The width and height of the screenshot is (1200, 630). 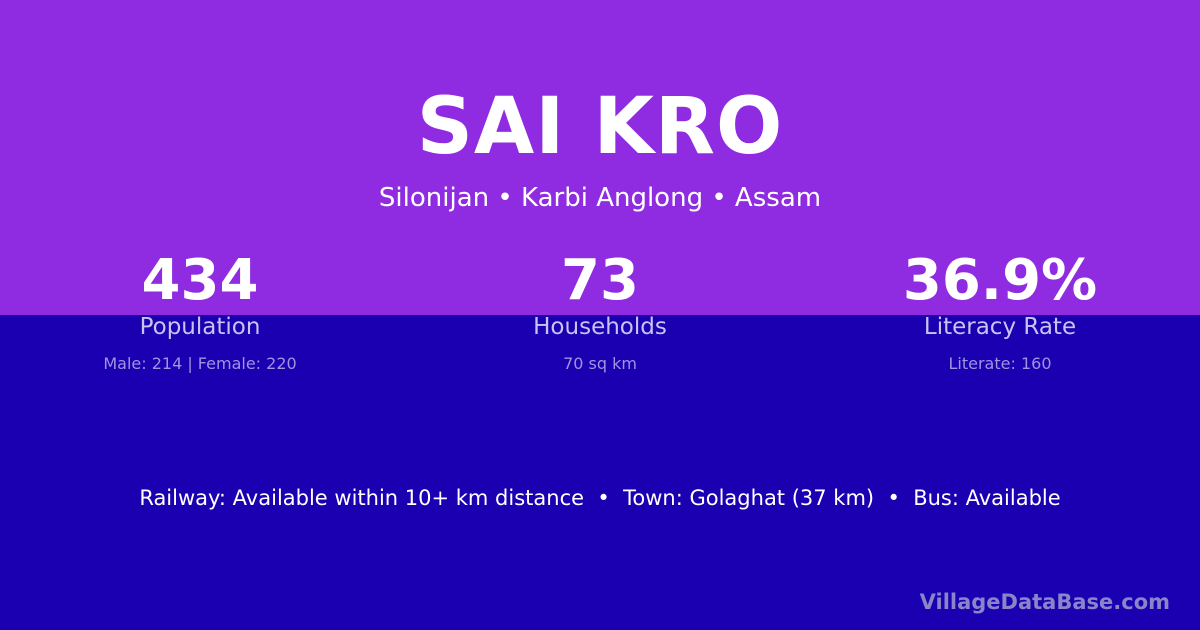 What do you see at coordinates (600, 127) in the screenshot?
I see `village-title: SAI KRO` at bounding box center [600, 127].